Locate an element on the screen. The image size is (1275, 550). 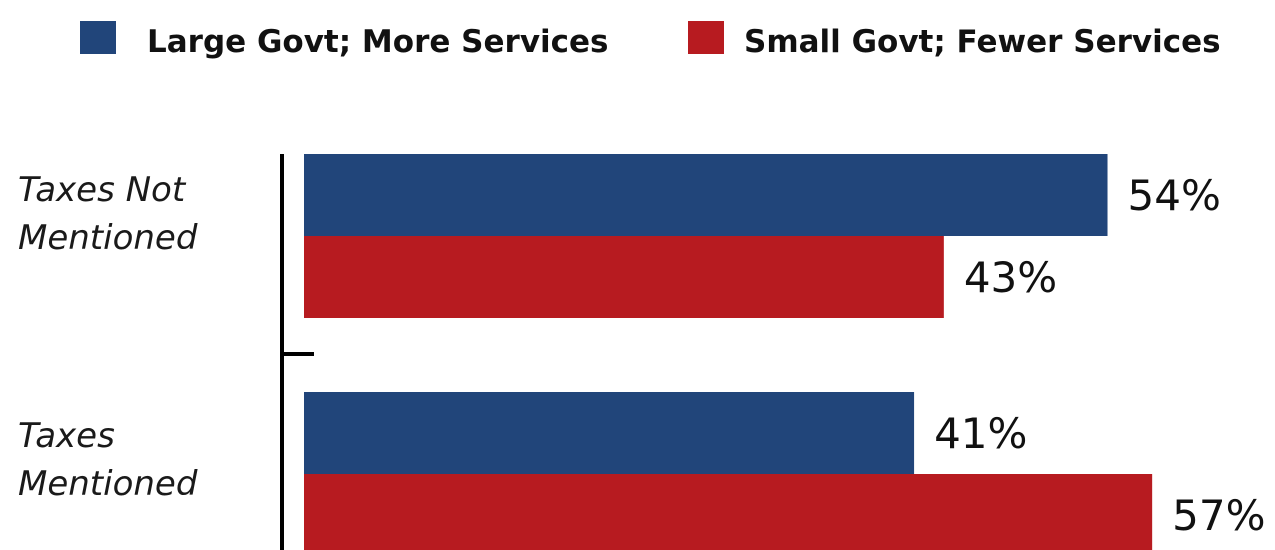
legend-label-small-govt: Small Govt; Fewer Services is located at coordinates (982, 42).